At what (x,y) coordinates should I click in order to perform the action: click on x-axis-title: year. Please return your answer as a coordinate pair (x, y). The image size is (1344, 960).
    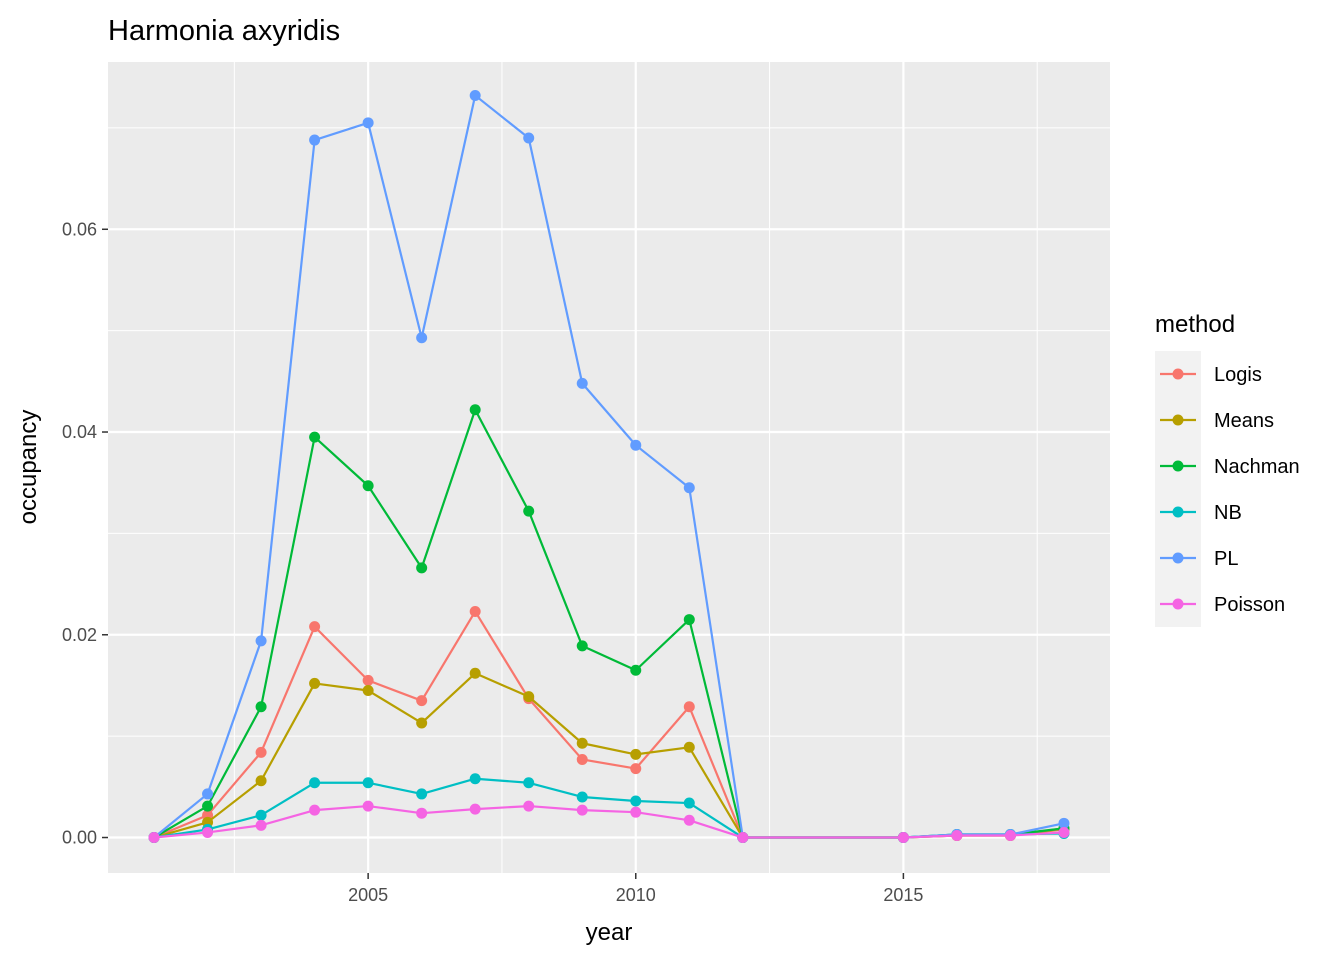
    Looking at the image, I should click on (609, 932).